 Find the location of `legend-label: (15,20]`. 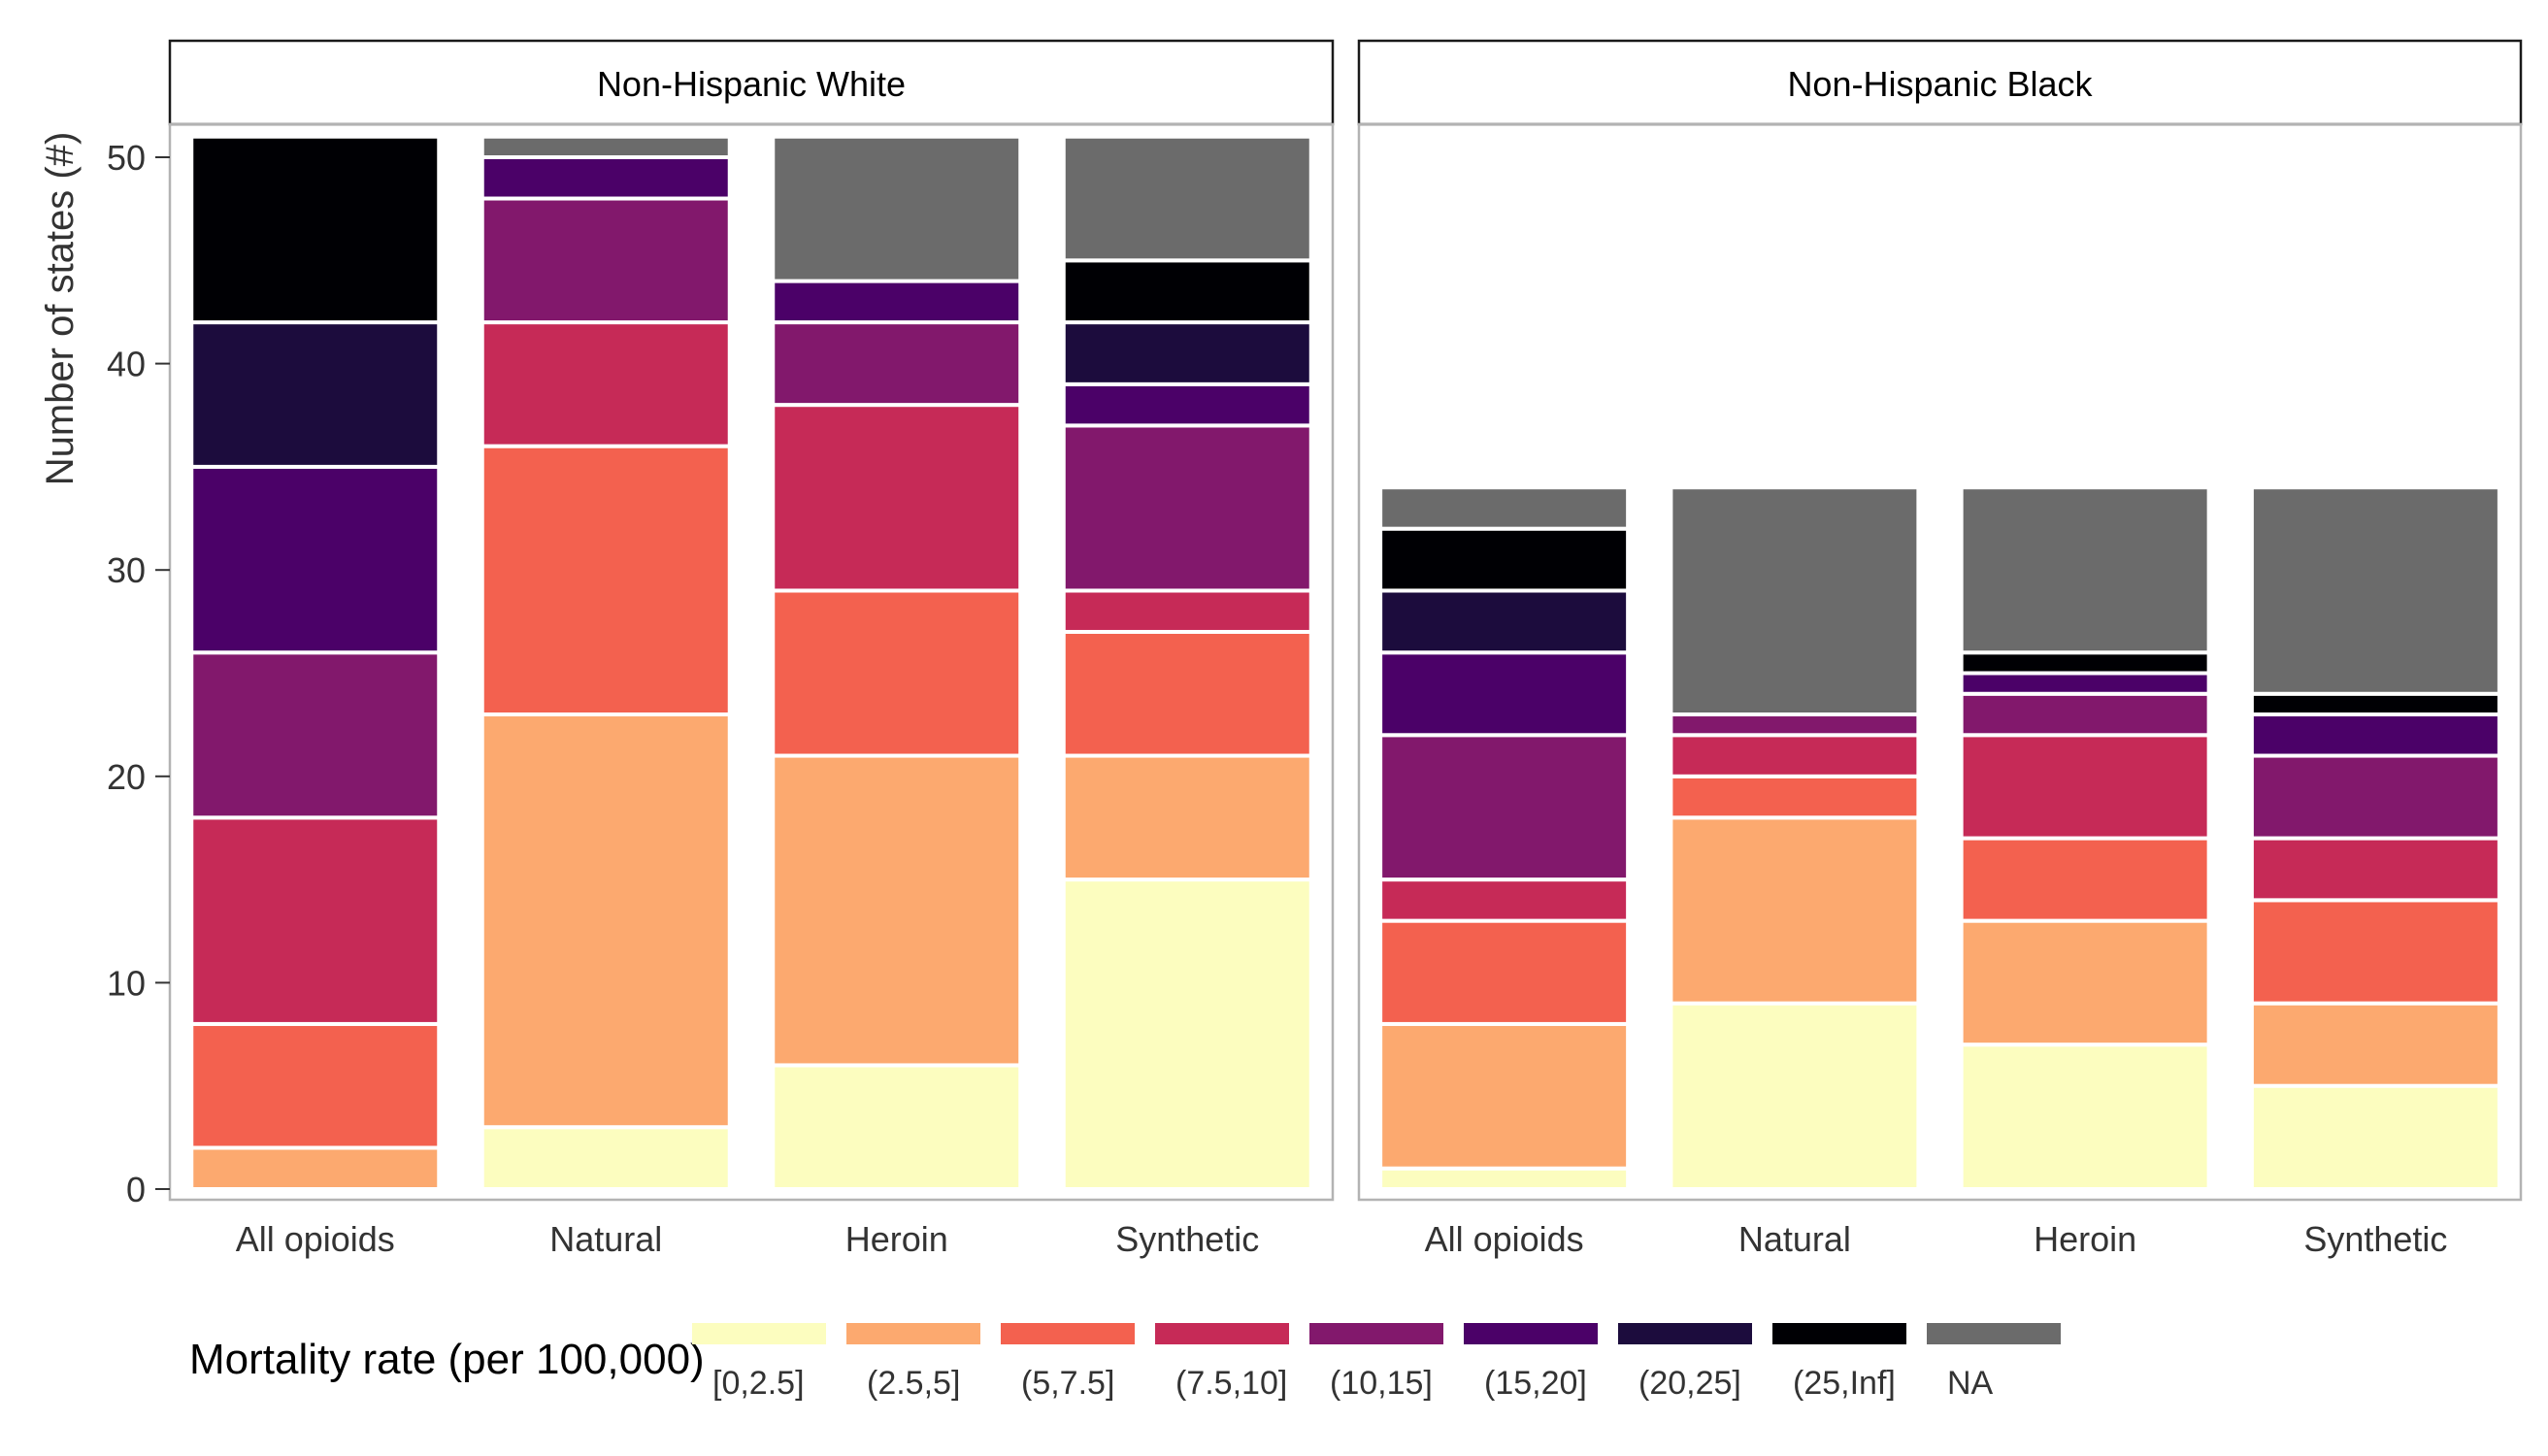

legend-label: (15,20] is located at coordinates (1535, 1383).